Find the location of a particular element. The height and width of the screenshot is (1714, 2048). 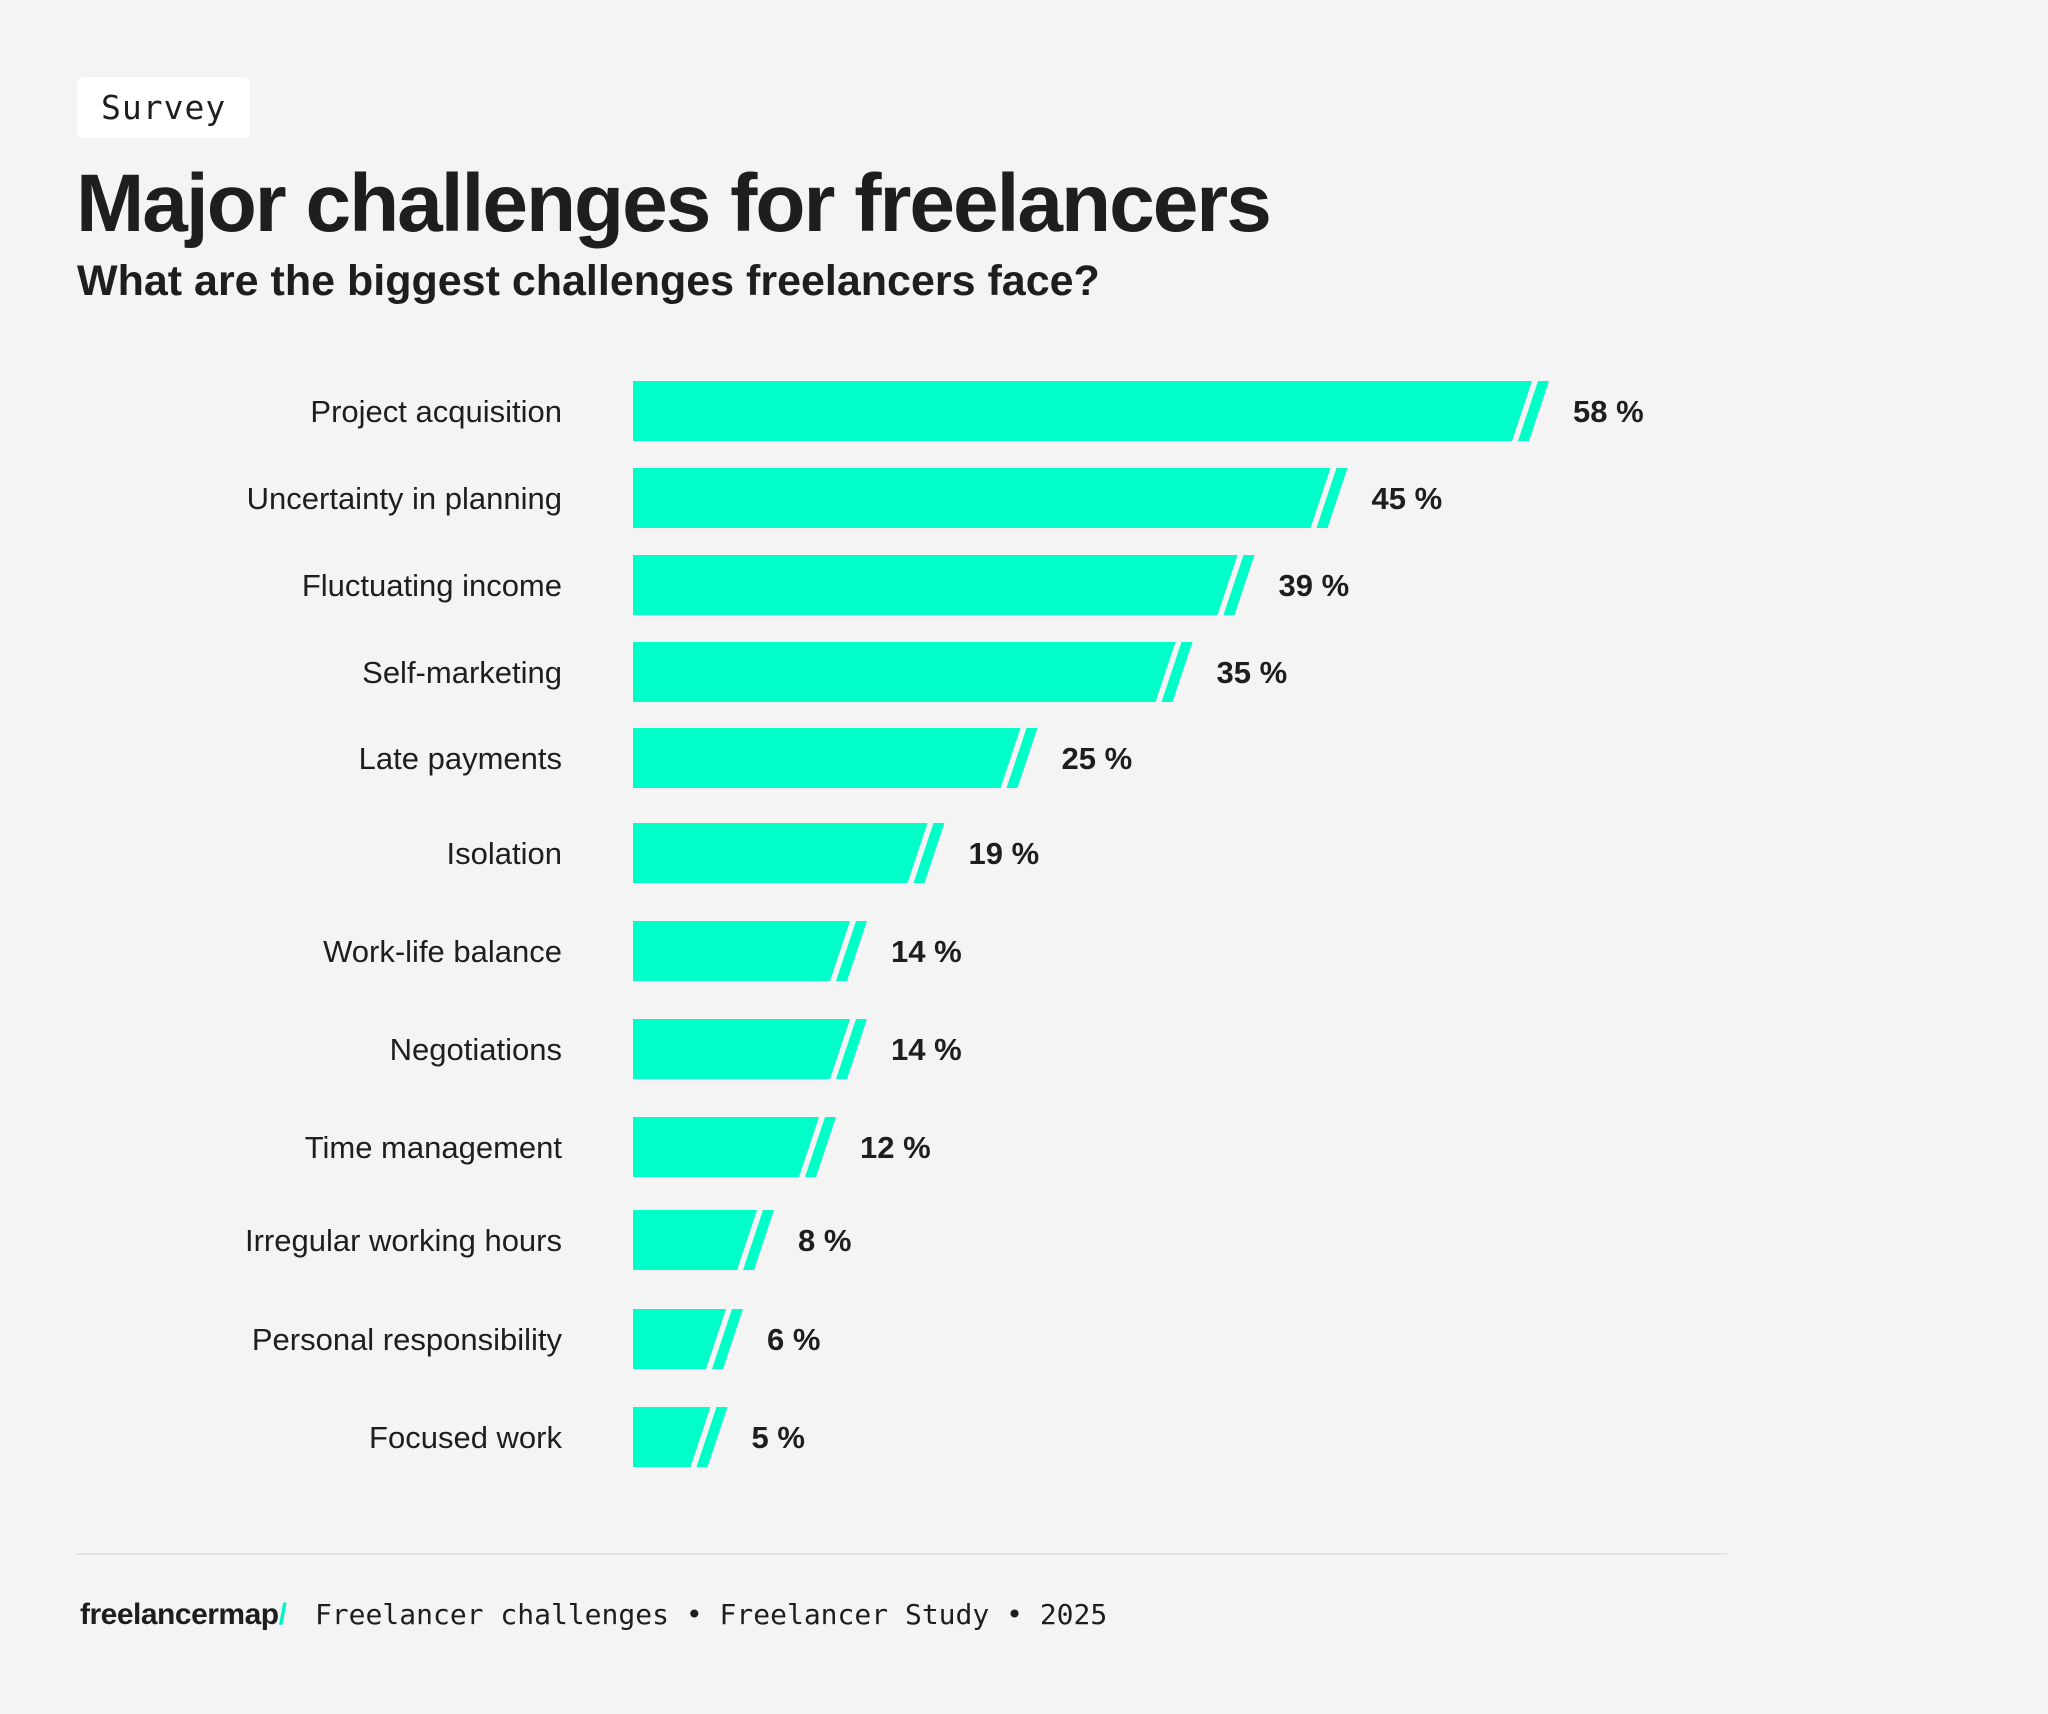

value-label: 35 % is located at coordinates (1252, 672).